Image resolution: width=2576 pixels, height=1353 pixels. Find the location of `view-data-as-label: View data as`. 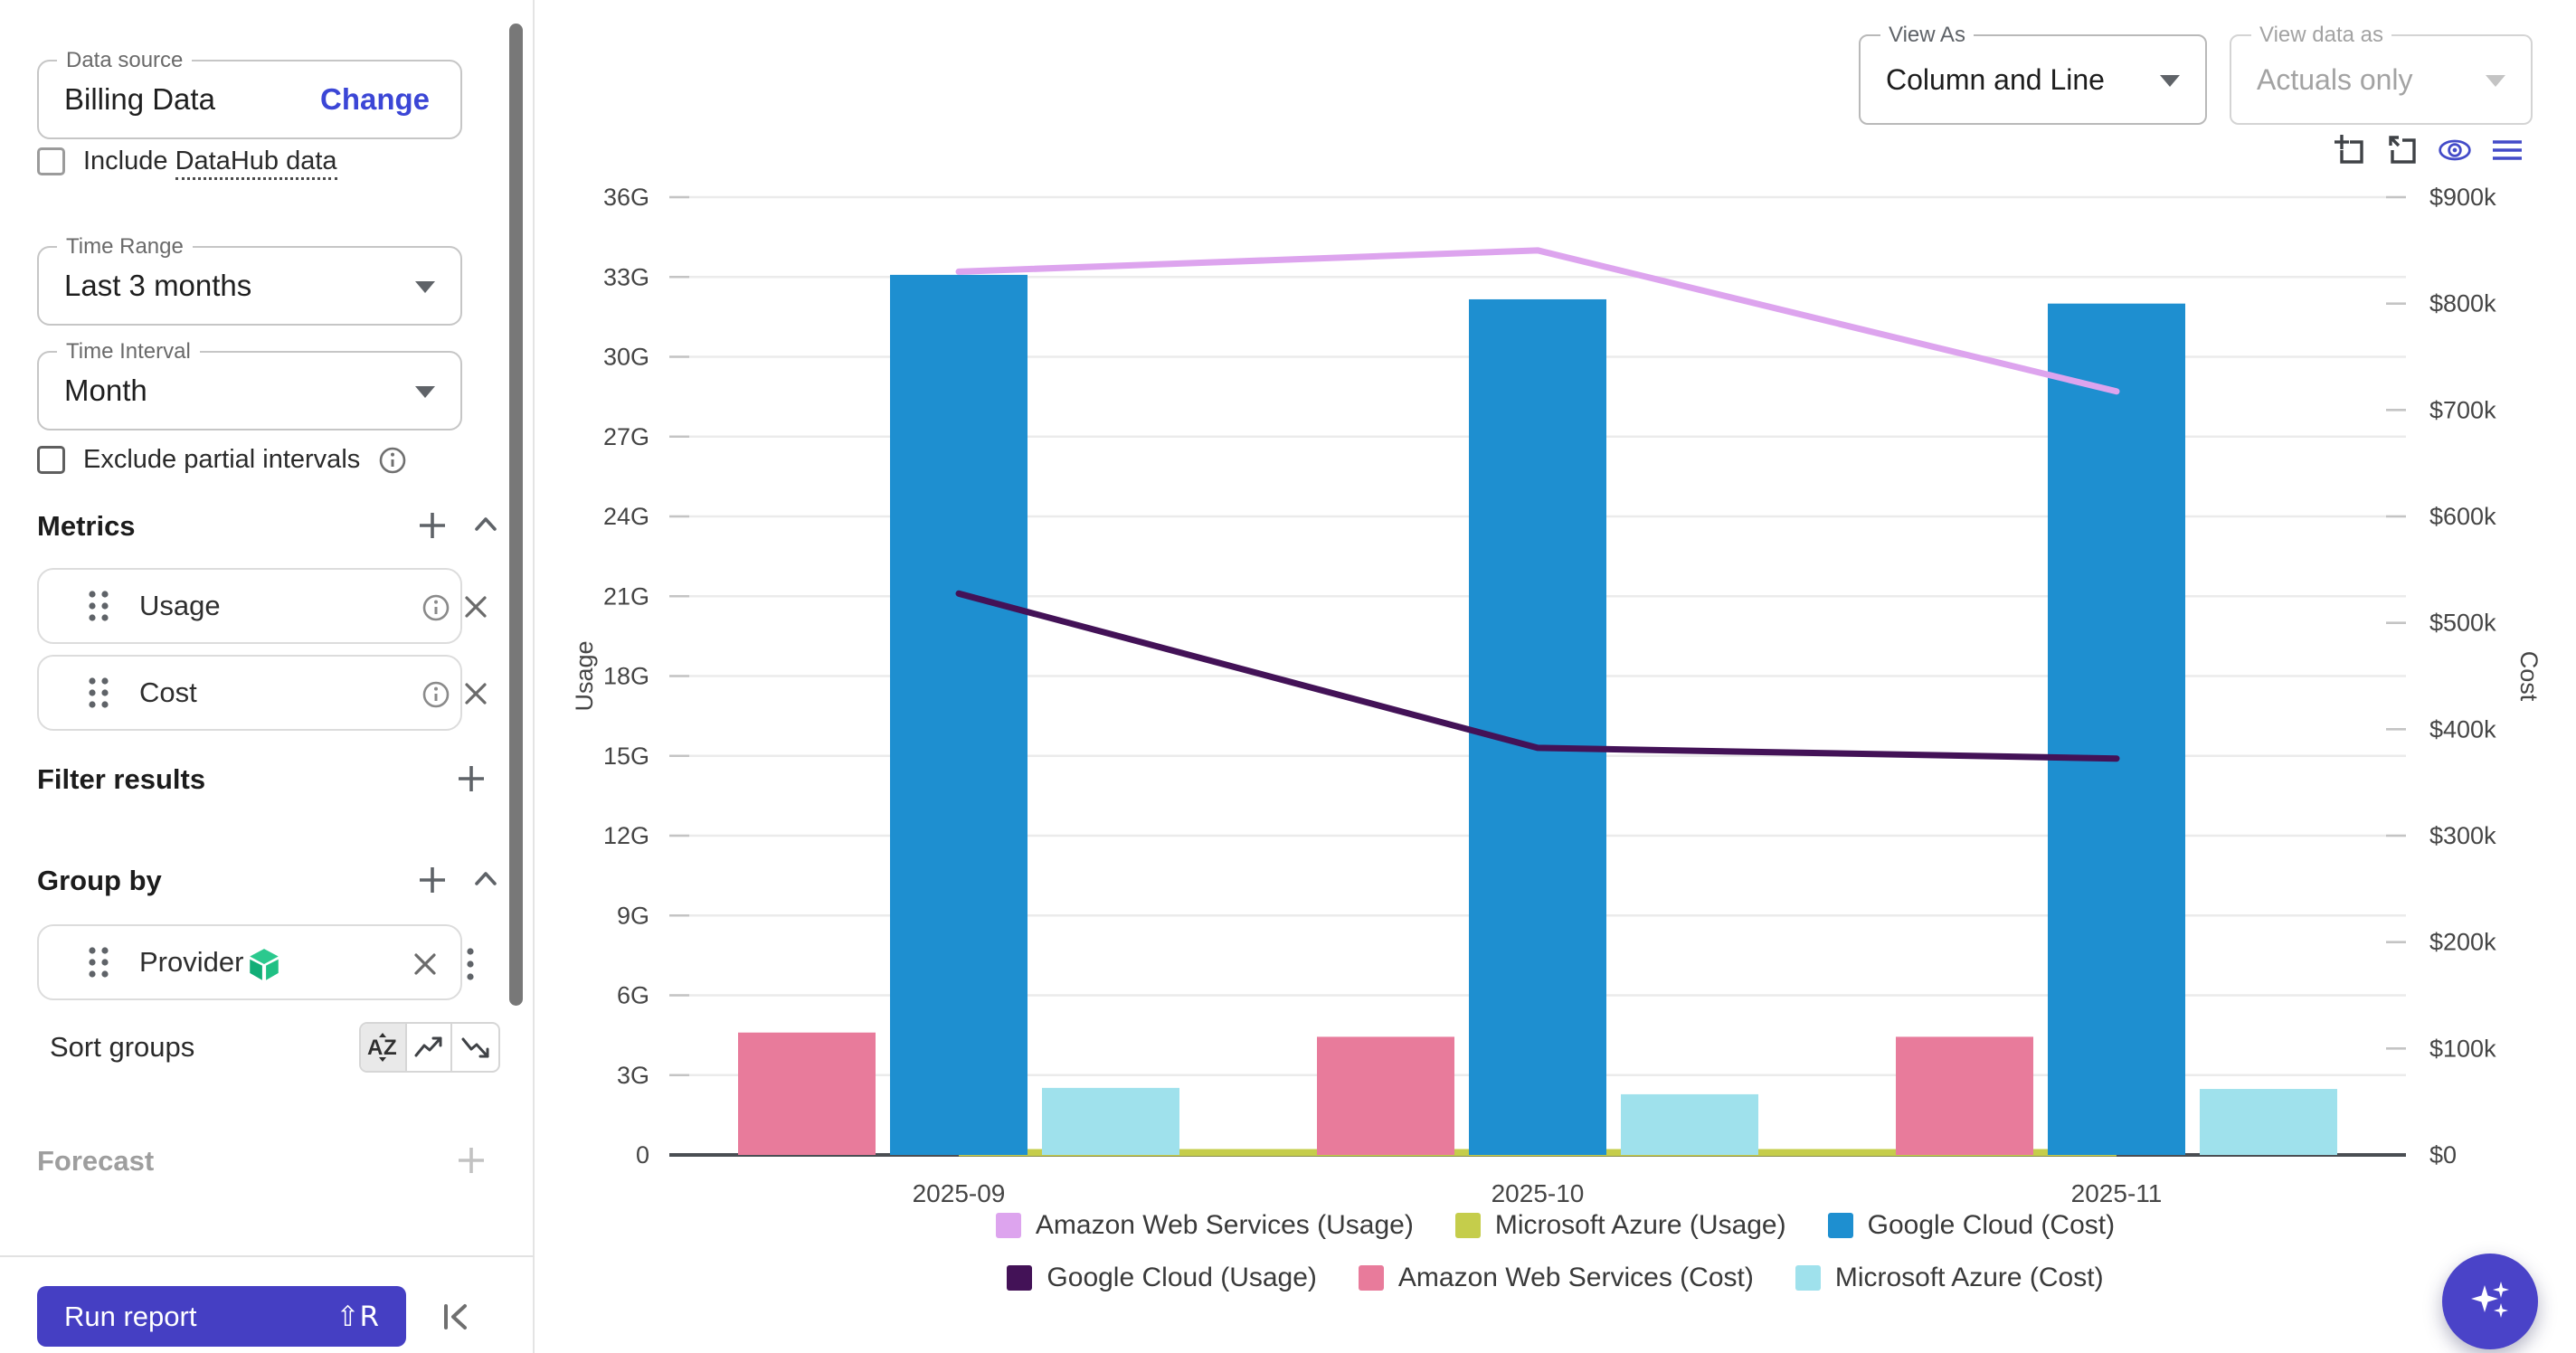

view-data-as-label: View data as is located at coordinates (2321, 35).